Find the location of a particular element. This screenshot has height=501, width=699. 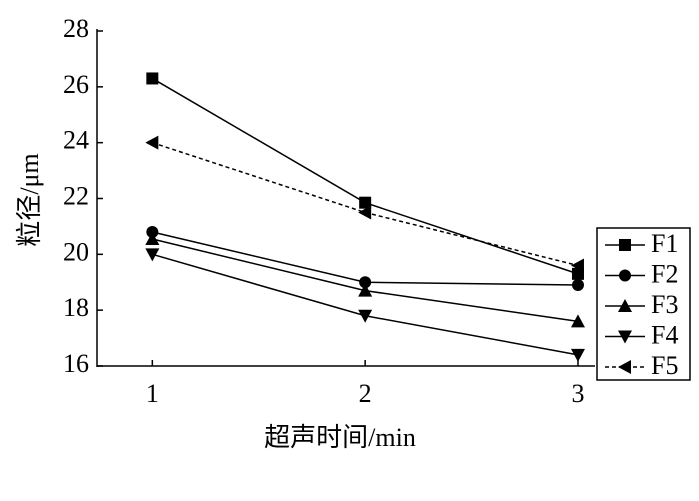

y-tick-label: 18 is located at coordinates (76, 307).